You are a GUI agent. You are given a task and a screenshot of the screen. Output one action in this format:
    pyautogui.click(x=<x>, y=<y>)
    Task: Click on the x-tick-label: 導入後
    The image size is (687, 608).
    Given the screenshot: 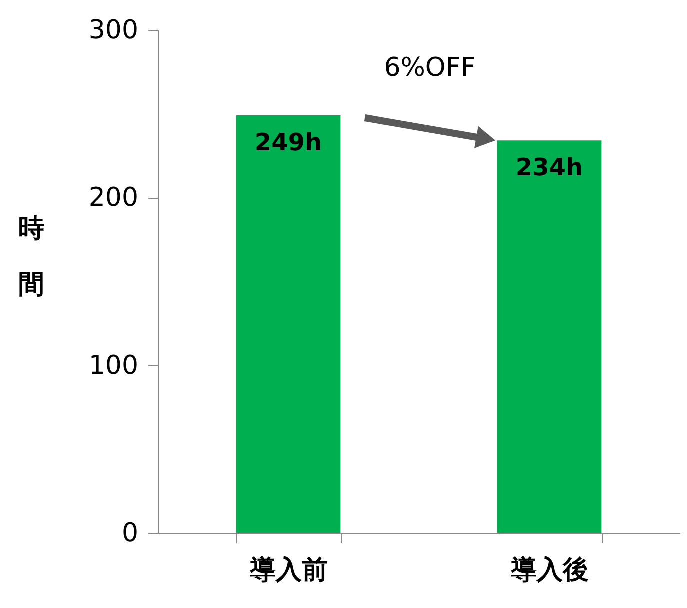 What is the action you would take?
    pyautogui.click(x=549, y=571)
    